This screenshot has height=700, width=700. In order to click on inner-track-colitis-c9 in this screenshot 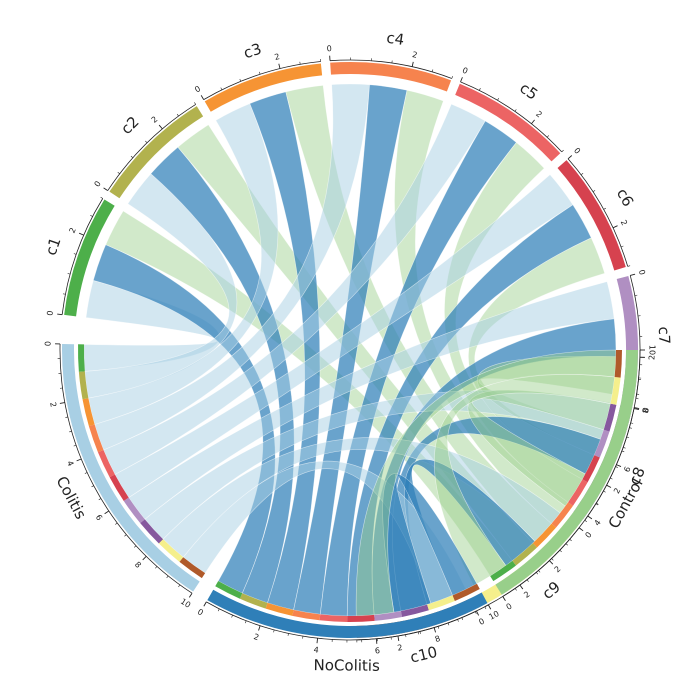, I will do `click(171, 550)`.